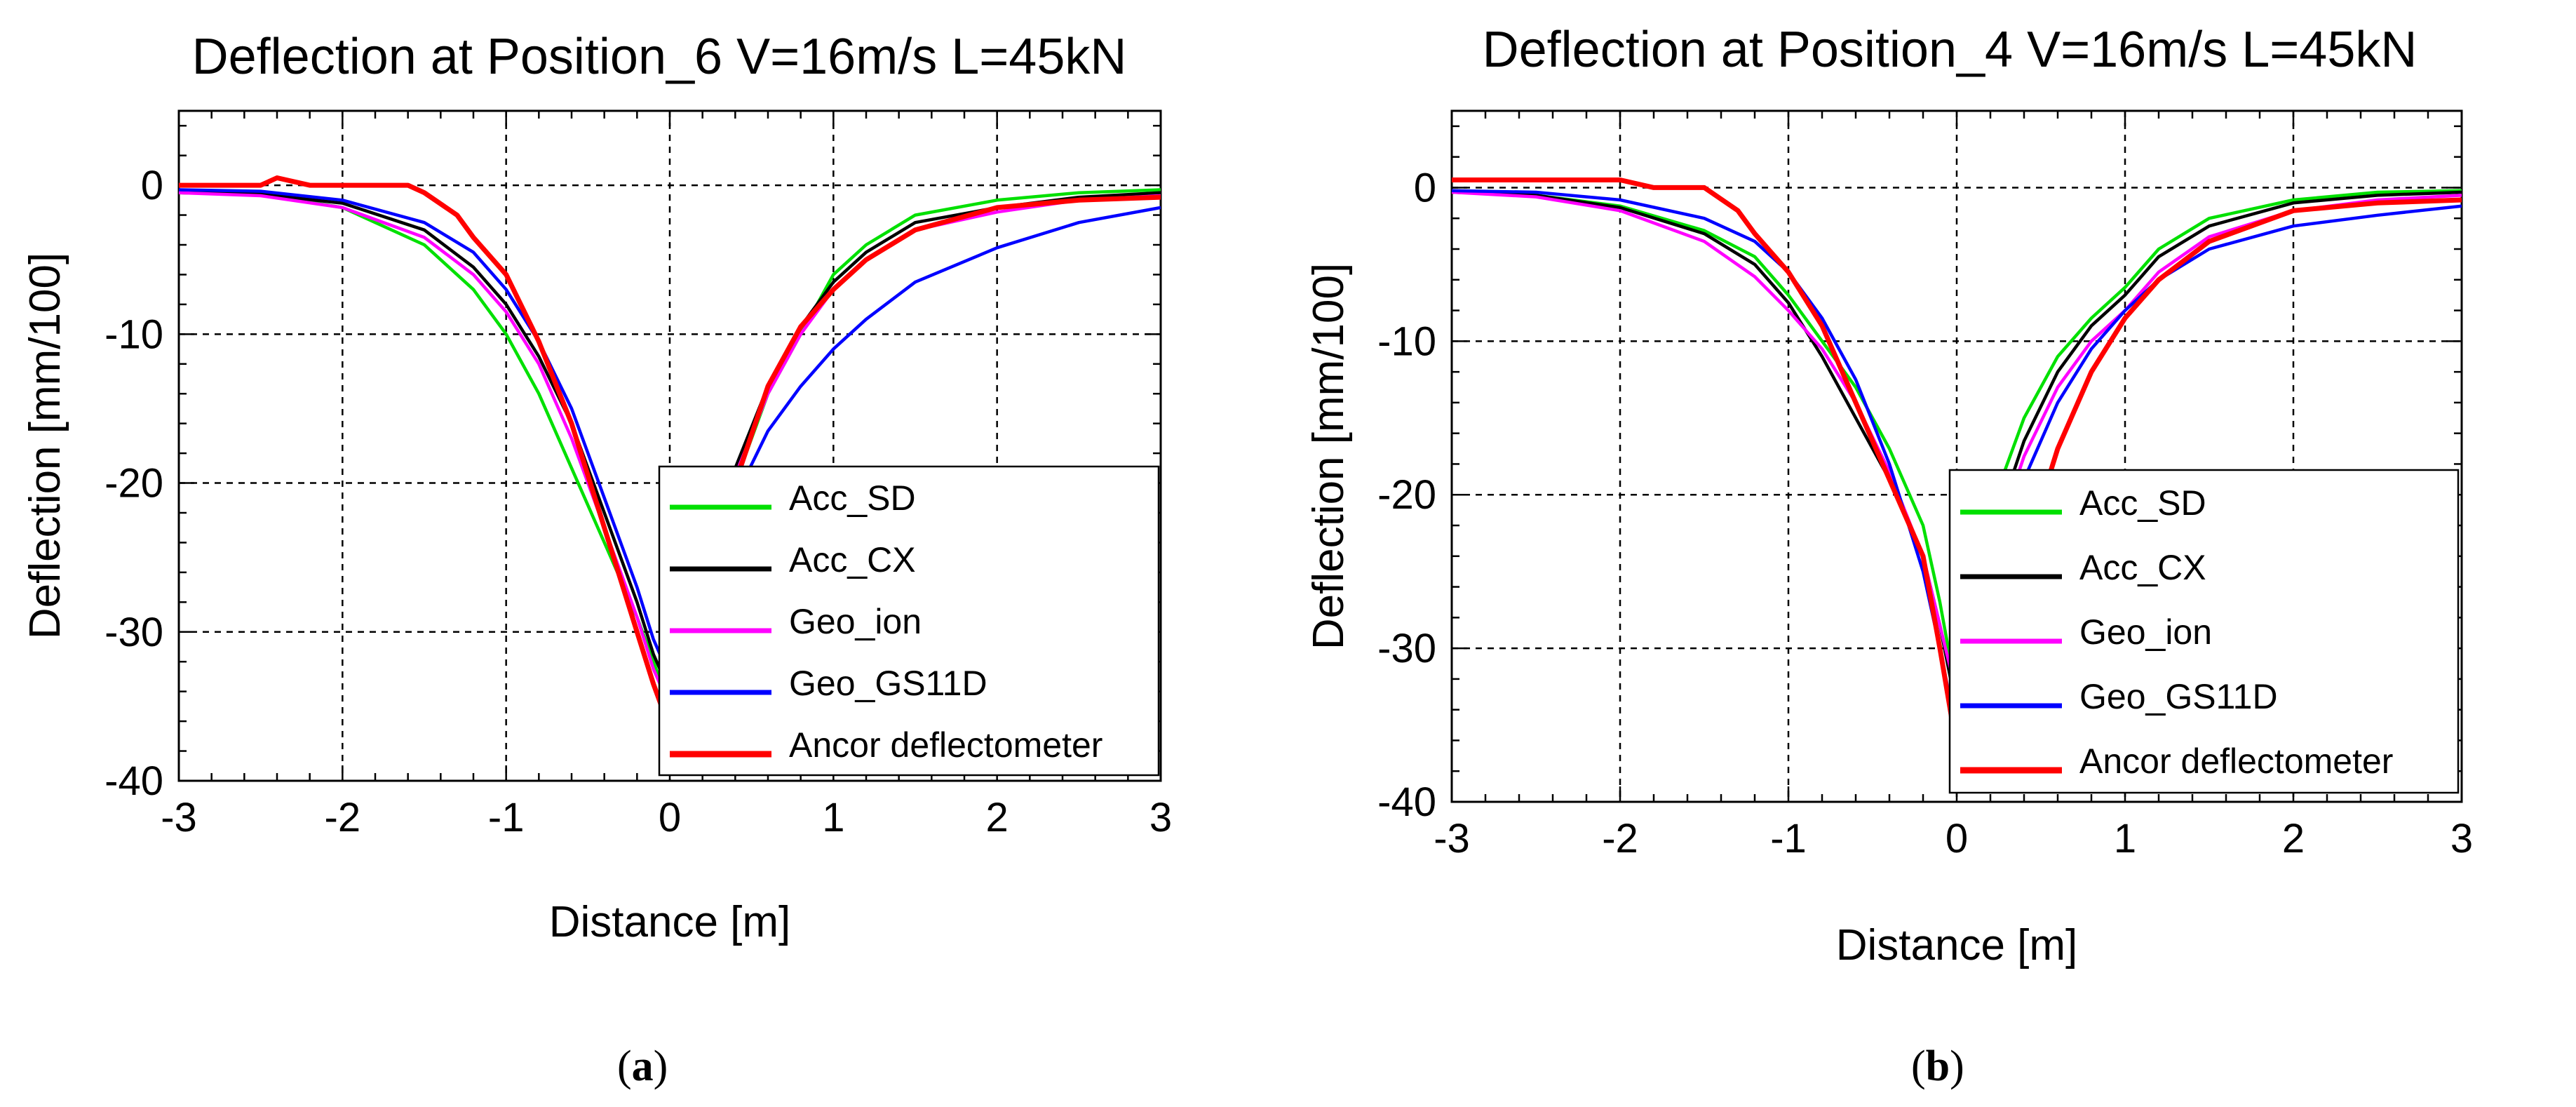 The height and width of the screenshot is (1107, 2576). I want to click on chart-title: Deflection at Position_4 V=16m/s L=45kN, so click(1950, 50).